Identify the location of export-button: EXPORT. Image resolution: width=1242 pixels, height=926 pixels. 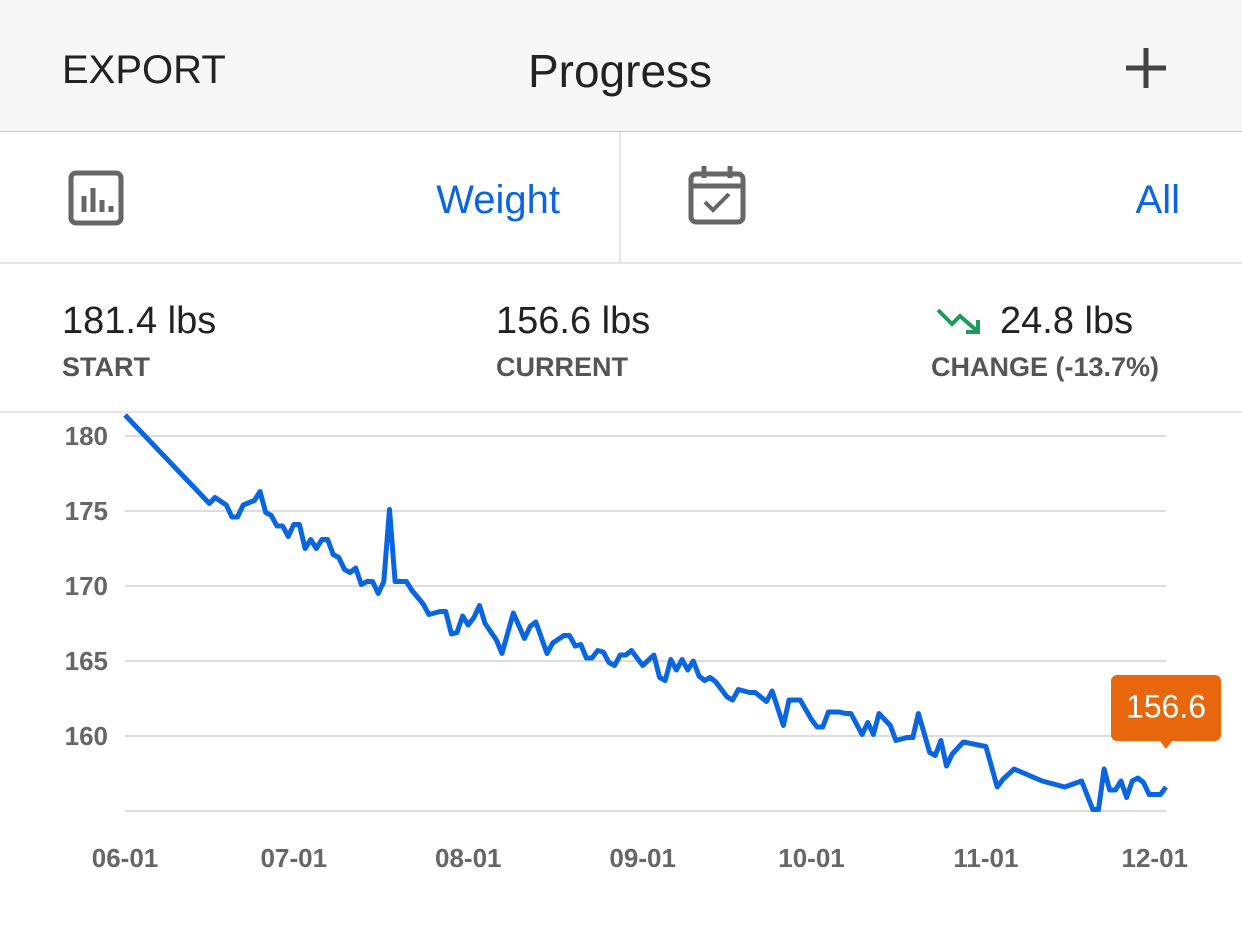
(144, 70).